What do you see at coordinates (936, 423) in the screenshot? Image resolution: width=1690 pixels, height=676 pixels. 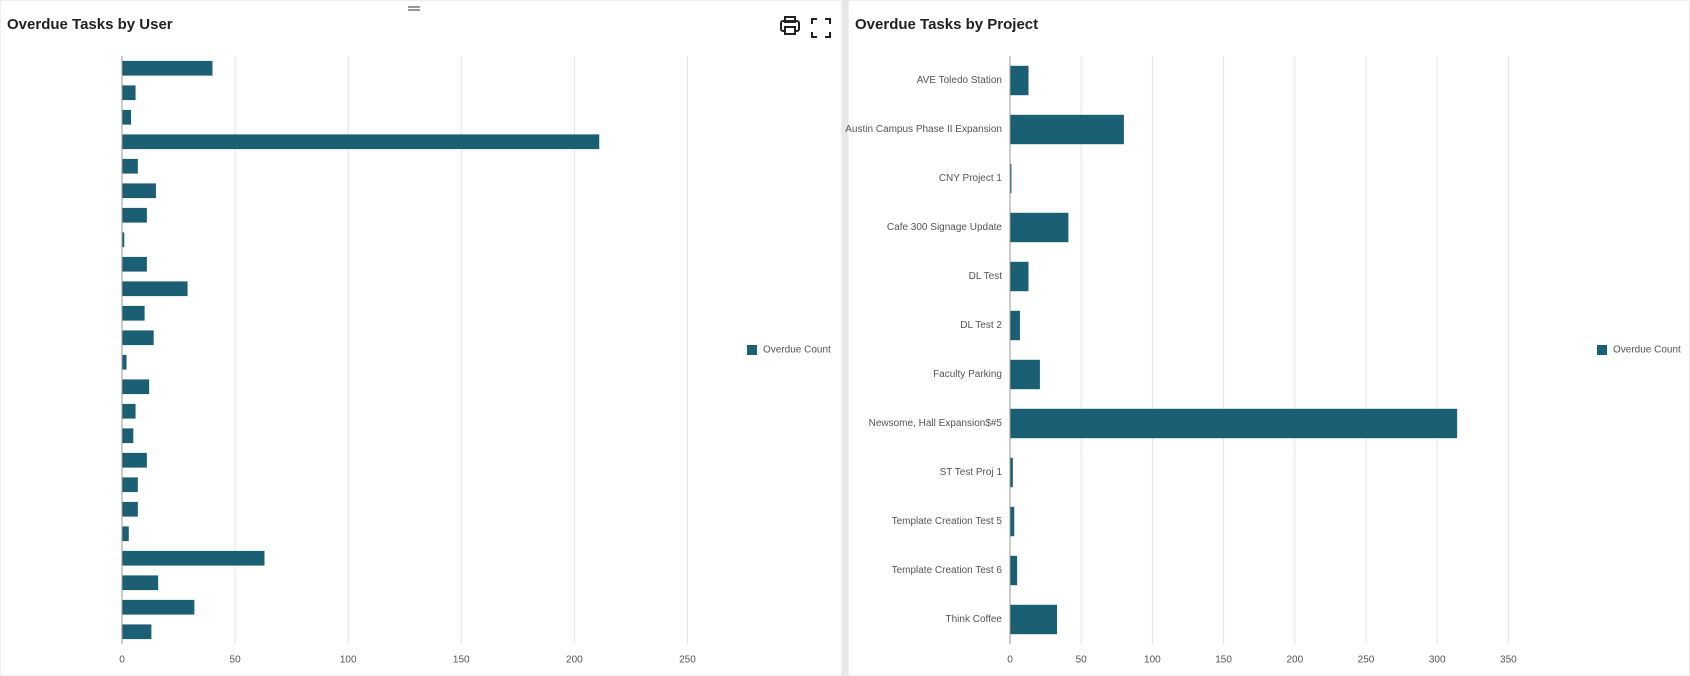 I see `y-tick-label: Newsome, Hall Expansion$#5` at bounding box center [936, 423].